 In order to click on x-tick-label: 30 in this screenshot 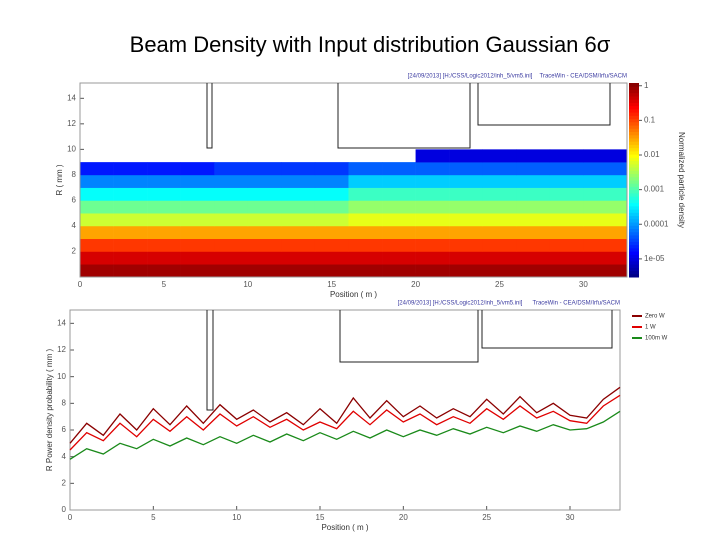, I will do `click(583, 284)`.